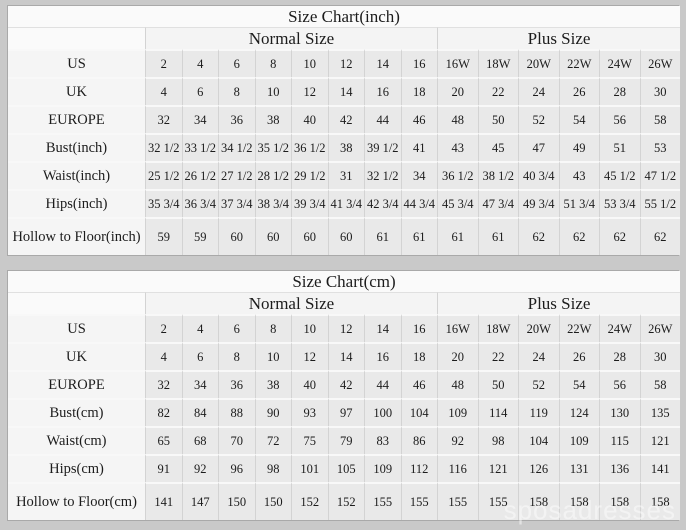 Image resolution: width=686 pixels, height=530 pixels. I want to click on size-cell: 28, so click(619, 91).